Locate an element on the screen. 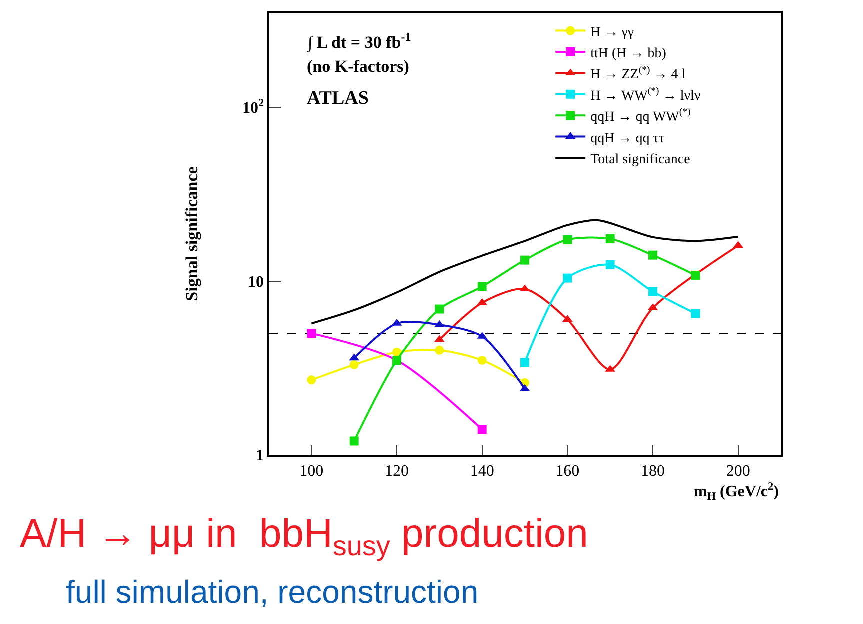 The height and width of the screenshot is (624, 863). text: A/H → μμ in bbH$_{susy}$ production is located at coordinates (304, 537).